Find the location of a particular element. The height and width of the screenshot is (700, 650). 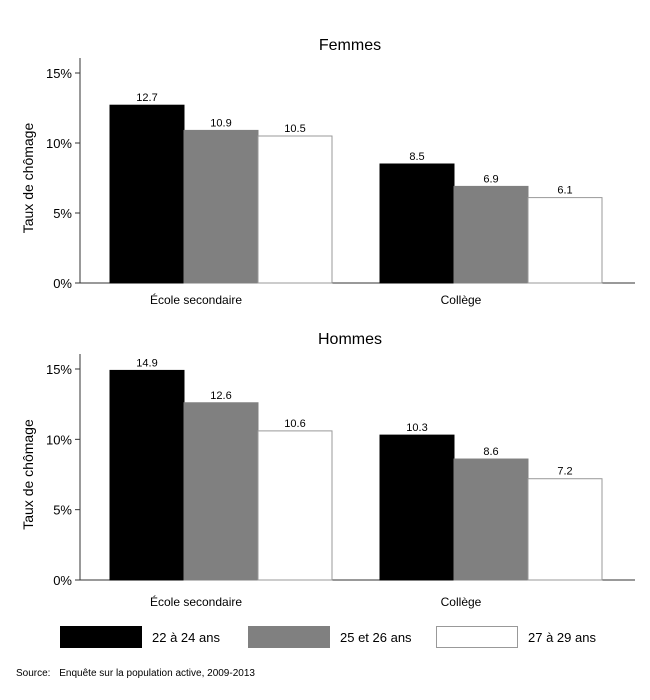

data-label: 12.7 is located at coordinates (146, 98).